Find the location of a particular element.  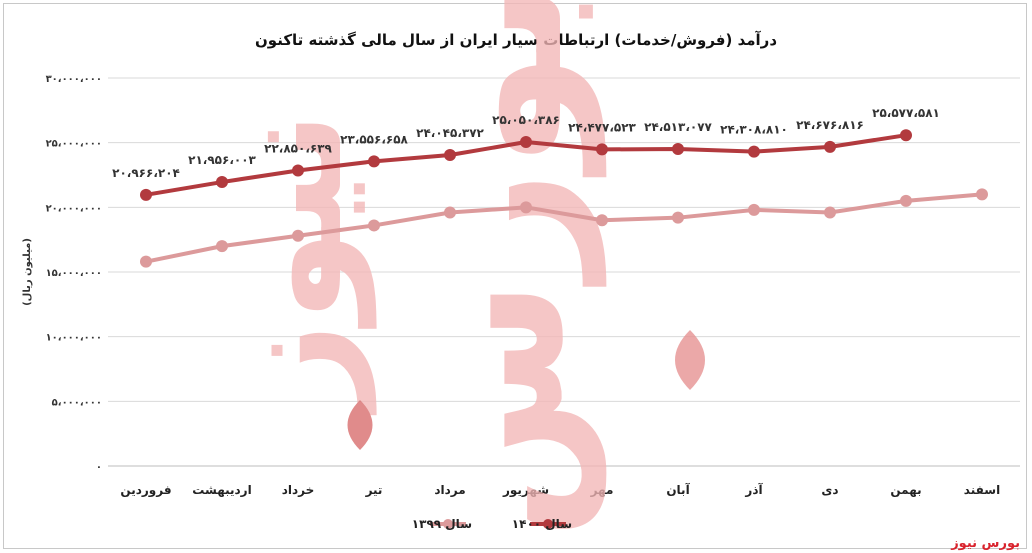

data-label: ۲۴،۵۱۳،۰۷۷ is located at coordinates (678, 127).